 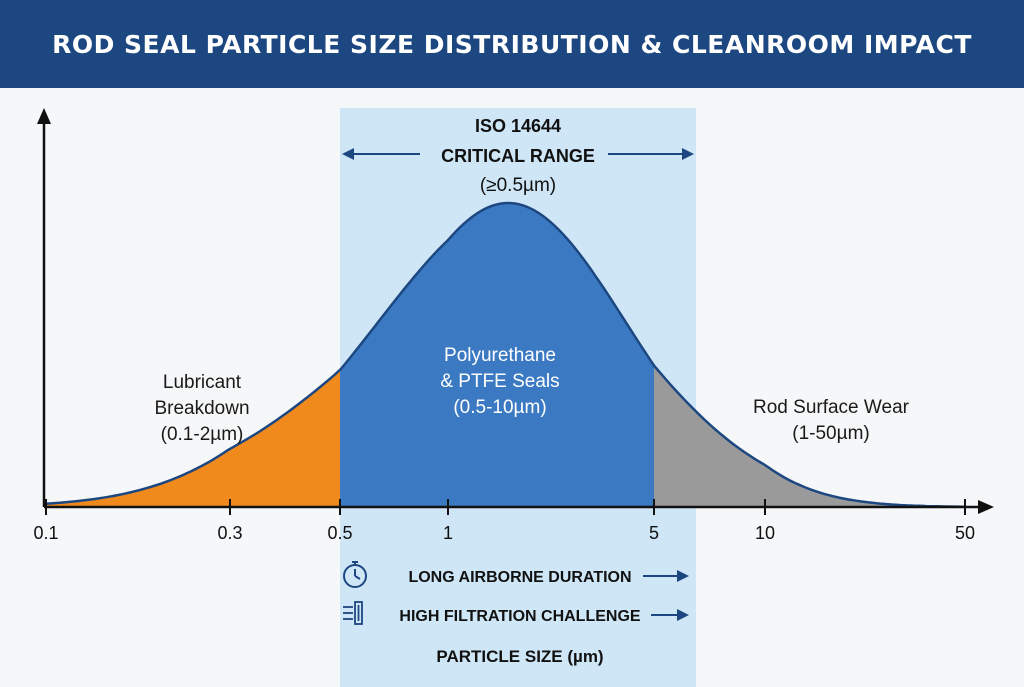 I want to click on region-label-line: Breakdown, so click(x=201, y=408).